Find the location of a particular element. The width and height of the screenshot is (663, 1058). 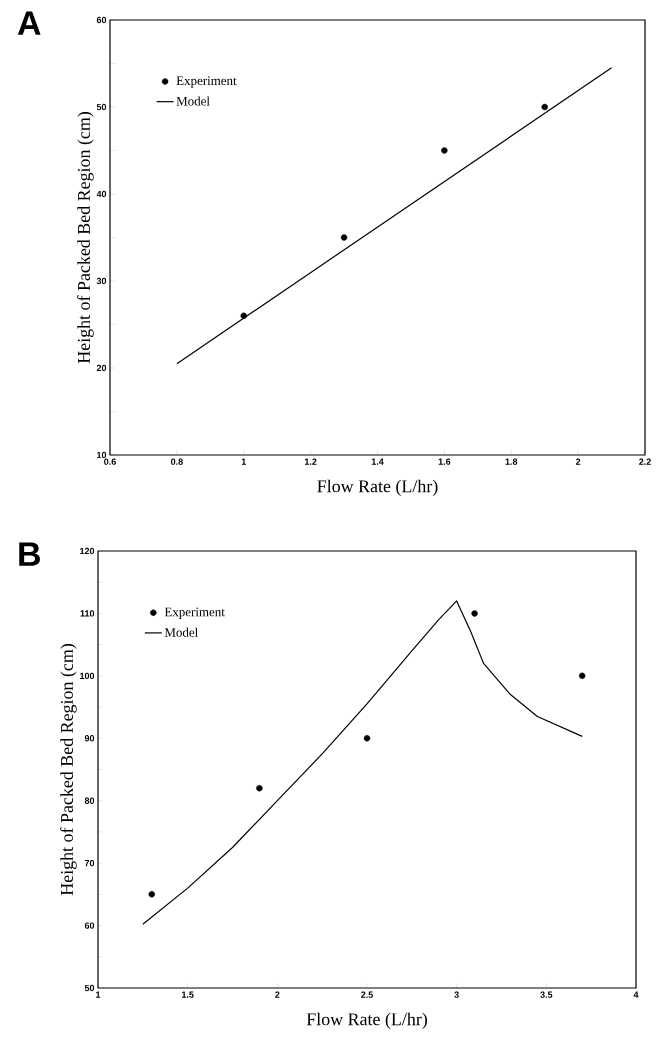

y-tick-label: 100 is located at coordinates (87, 676).